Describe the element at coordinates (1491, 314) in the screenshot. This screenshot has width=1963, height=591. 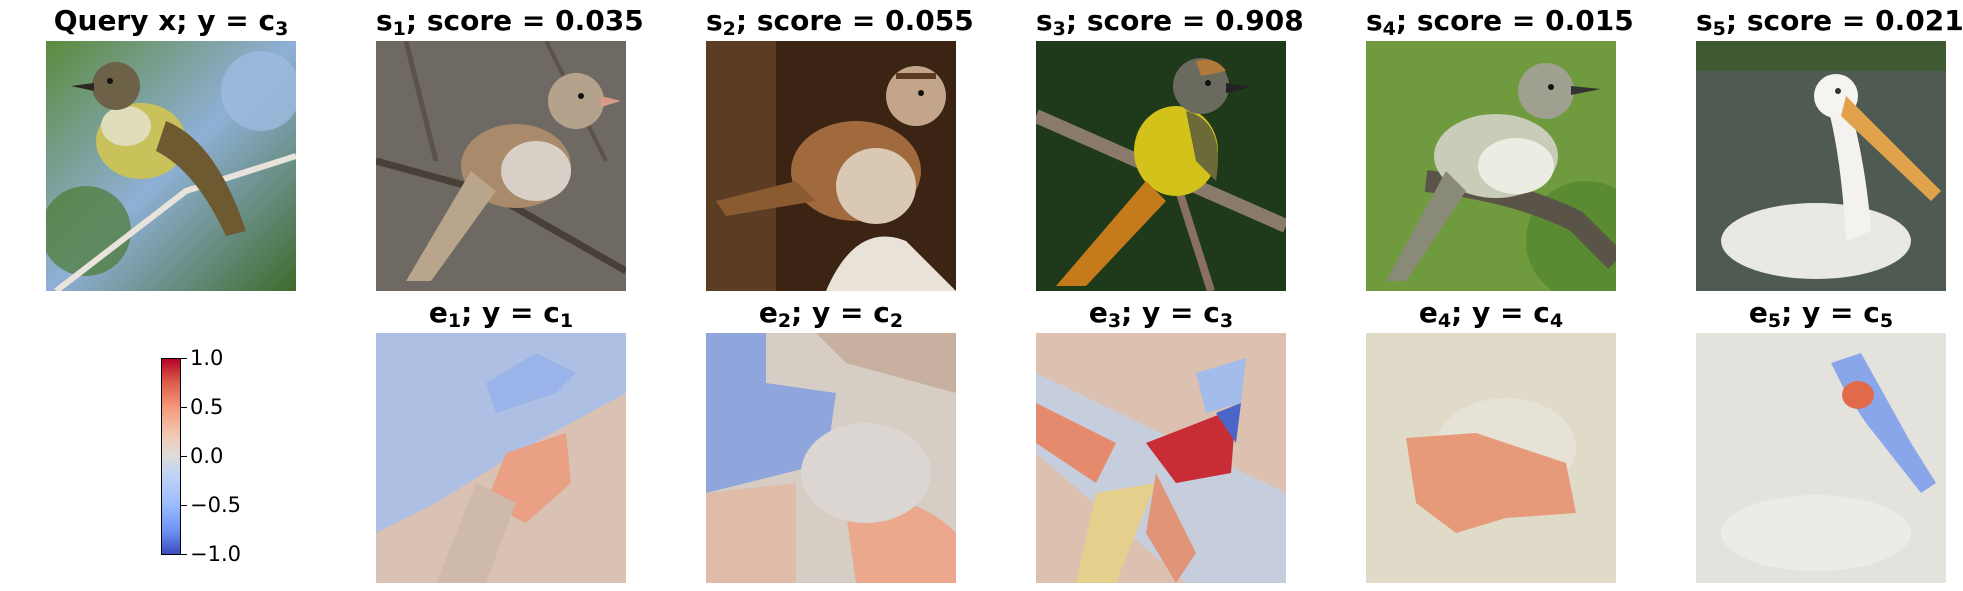
I see `explanation-title-4: e4; y = c4` at that location.